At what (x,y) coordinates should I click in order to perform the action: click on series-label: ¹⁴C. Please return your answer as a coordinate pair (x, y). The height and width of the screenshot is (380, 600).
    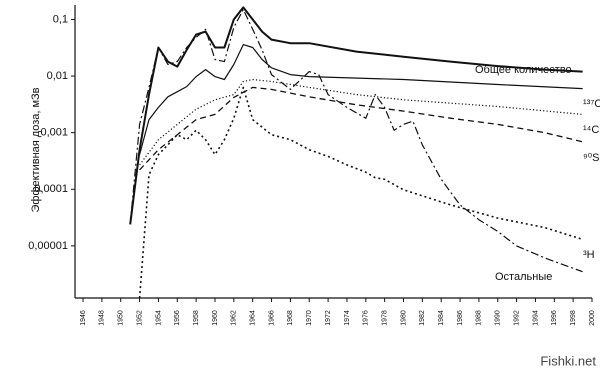
    Looking at the image, I should click on (591, 130).